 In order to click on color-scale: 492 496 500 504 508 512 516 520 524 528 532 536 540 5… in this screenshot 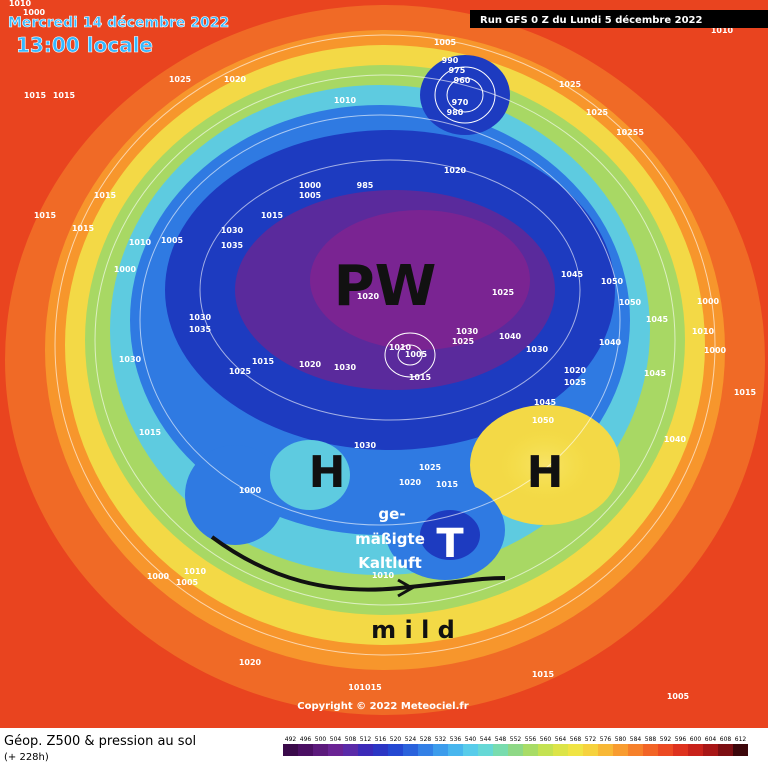, I will do `click(515, 746)`.